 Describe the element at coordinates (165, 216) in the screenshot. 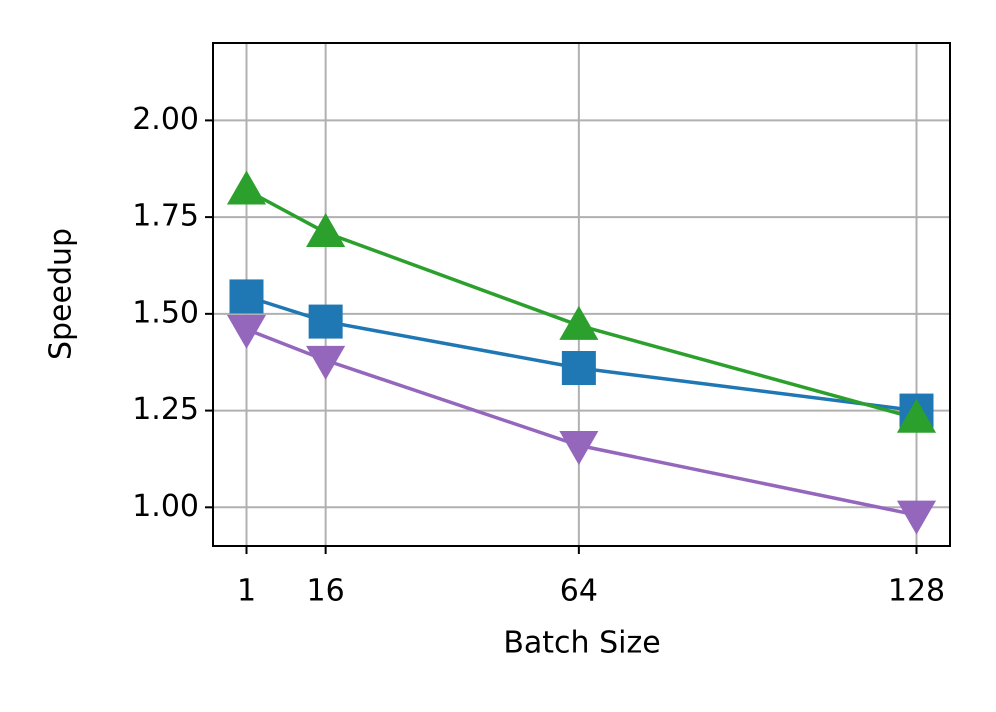

I see `y-tick-label: 1.75` at that location.